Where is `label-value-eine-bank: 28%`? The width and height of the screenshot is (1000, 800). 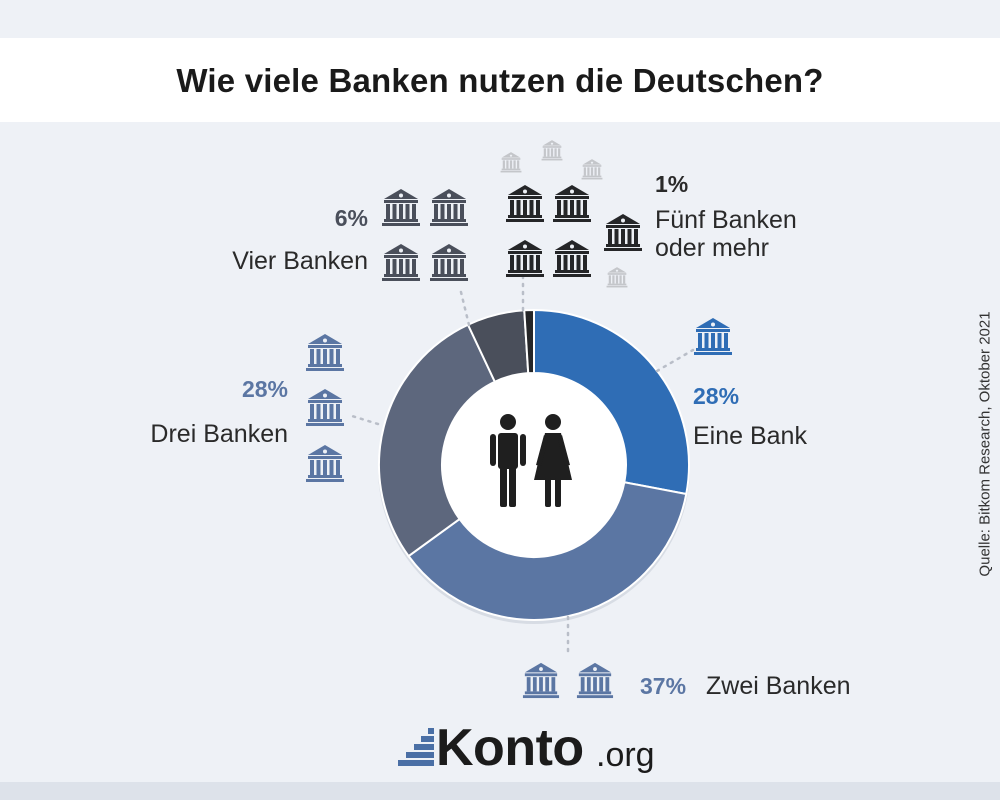
label-value-eine-bank: 28% is located at coordinates (716, 396).